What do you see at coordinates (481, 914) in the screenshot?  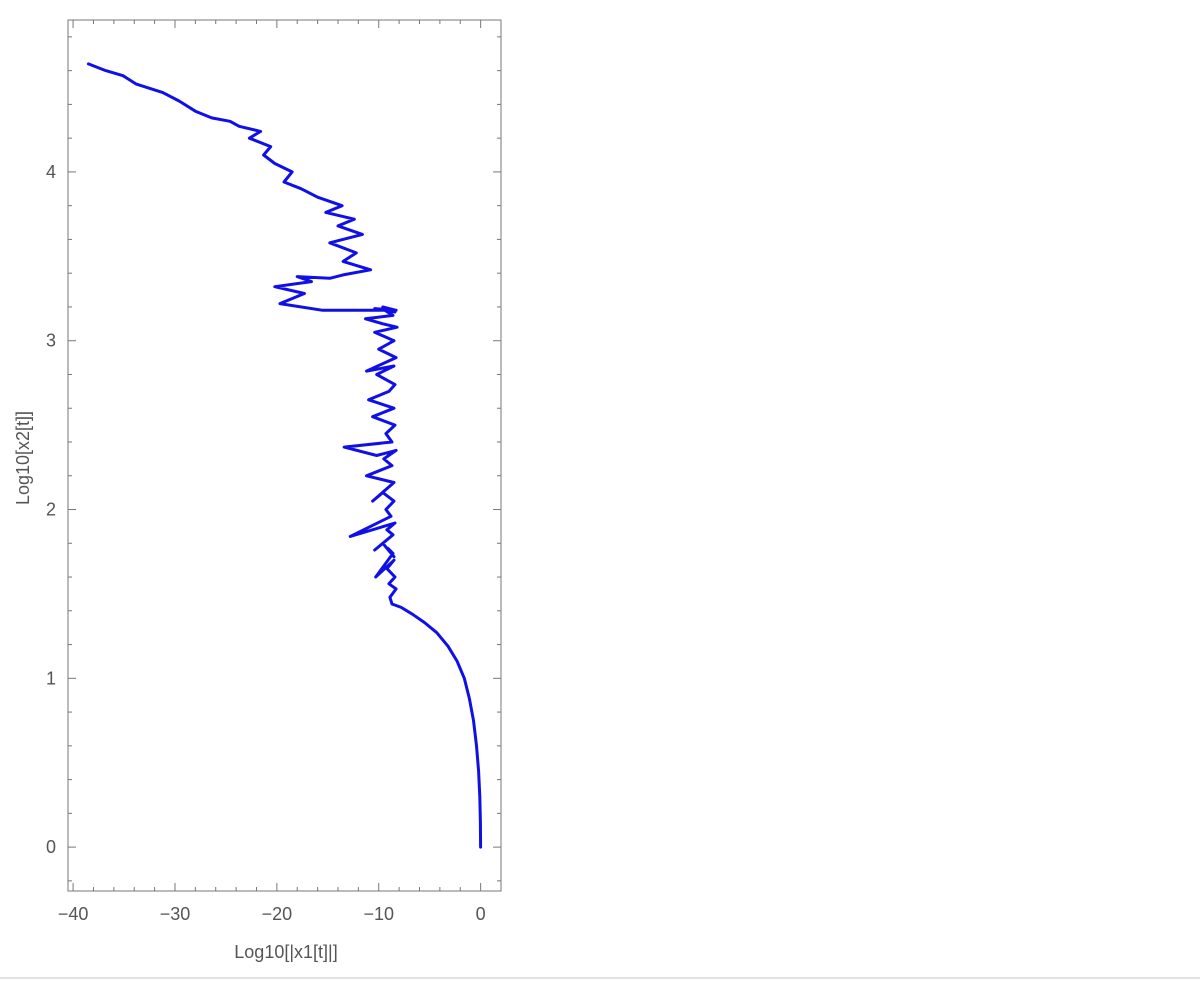 I see `x-tick-label: 0` at bounding box center [481, 914].